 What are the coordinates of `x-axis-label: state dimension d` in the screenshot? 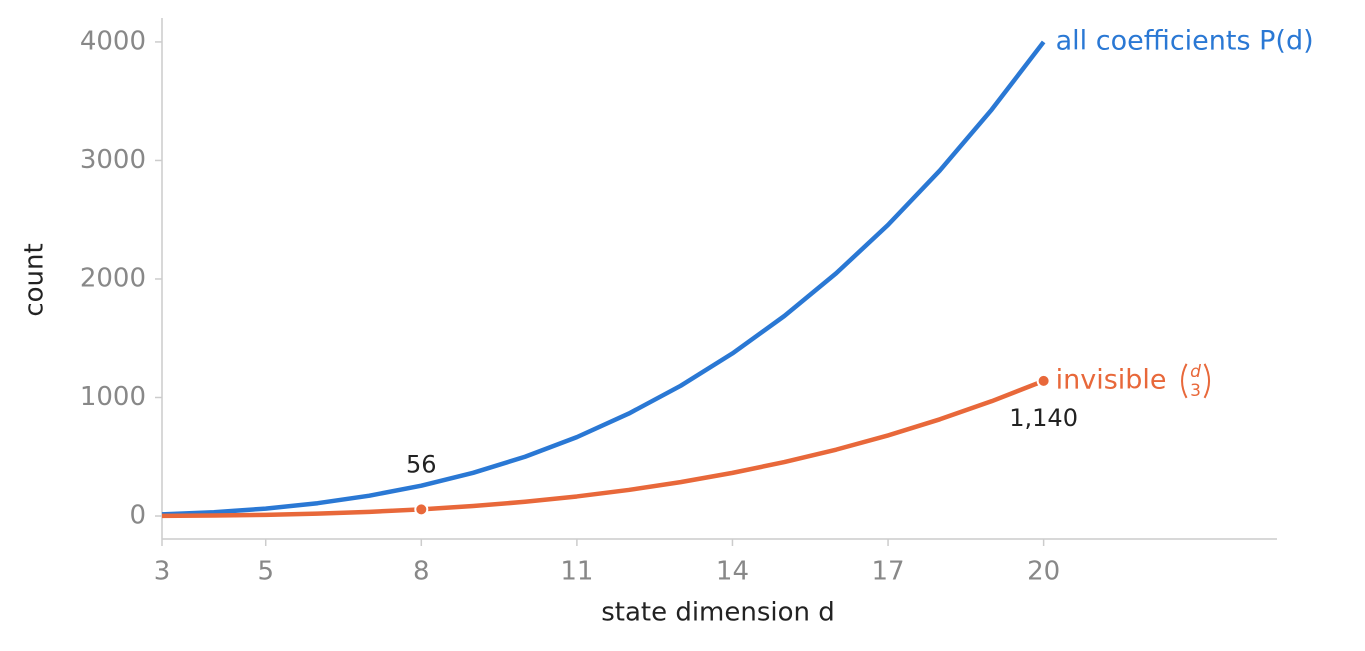 It's located at (718, 613).